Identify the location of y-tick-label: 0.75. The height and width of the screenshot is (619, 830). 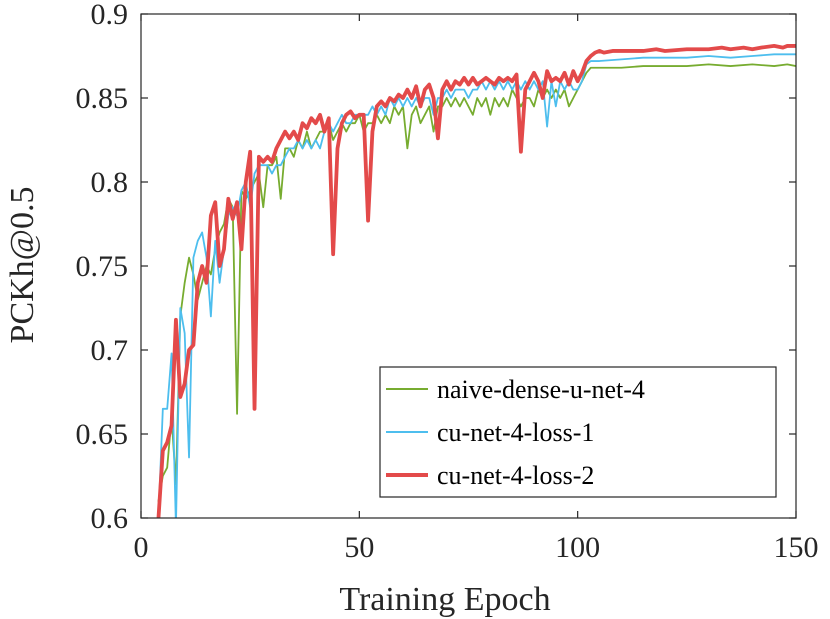
(102, 266).